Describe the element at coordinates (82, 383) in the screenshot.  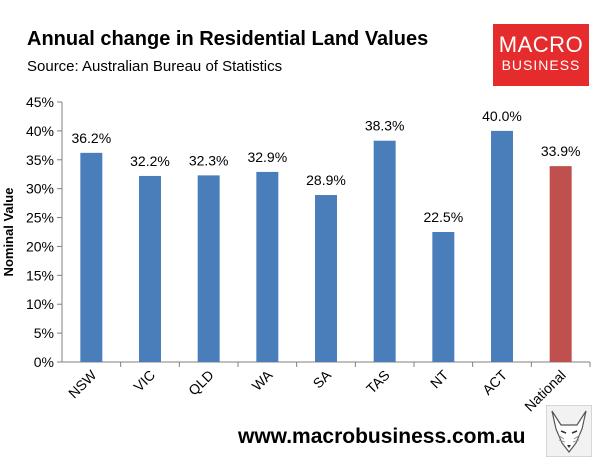
I see `x-tick-label: NSW` at that location.